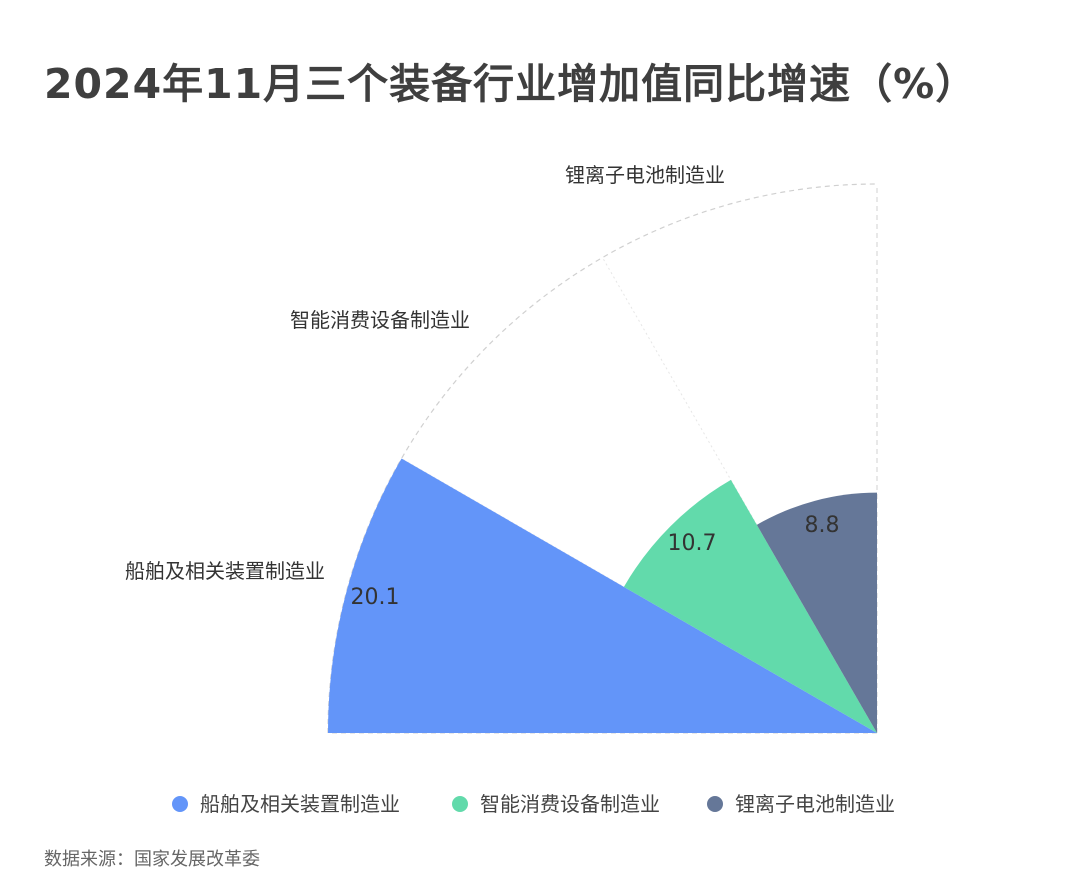 This screenshot has height=889, width=1080. Describe the element at coordinates (692, 543) in the screenshot. I see `value-label: 10.7` at that location.